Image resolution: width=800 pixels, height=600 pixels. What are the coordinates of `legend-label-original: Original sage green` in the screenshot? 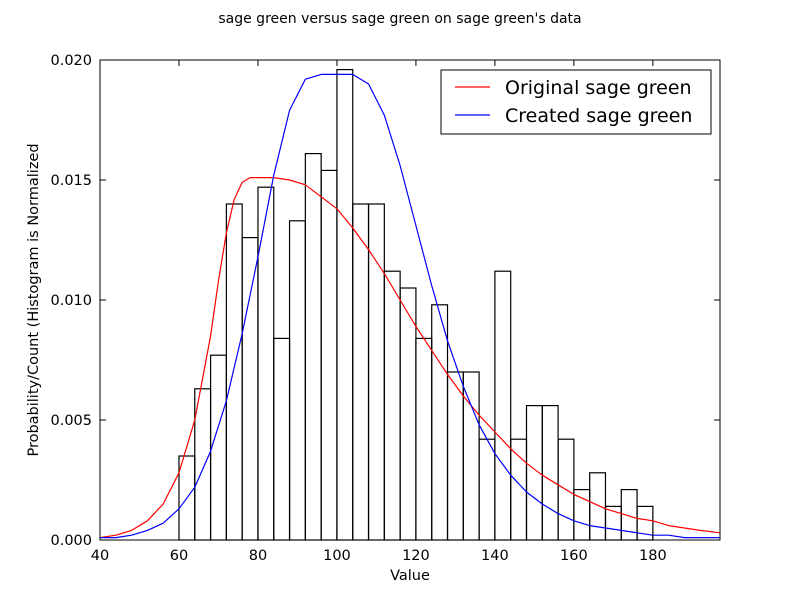 It's located at (598, 88).